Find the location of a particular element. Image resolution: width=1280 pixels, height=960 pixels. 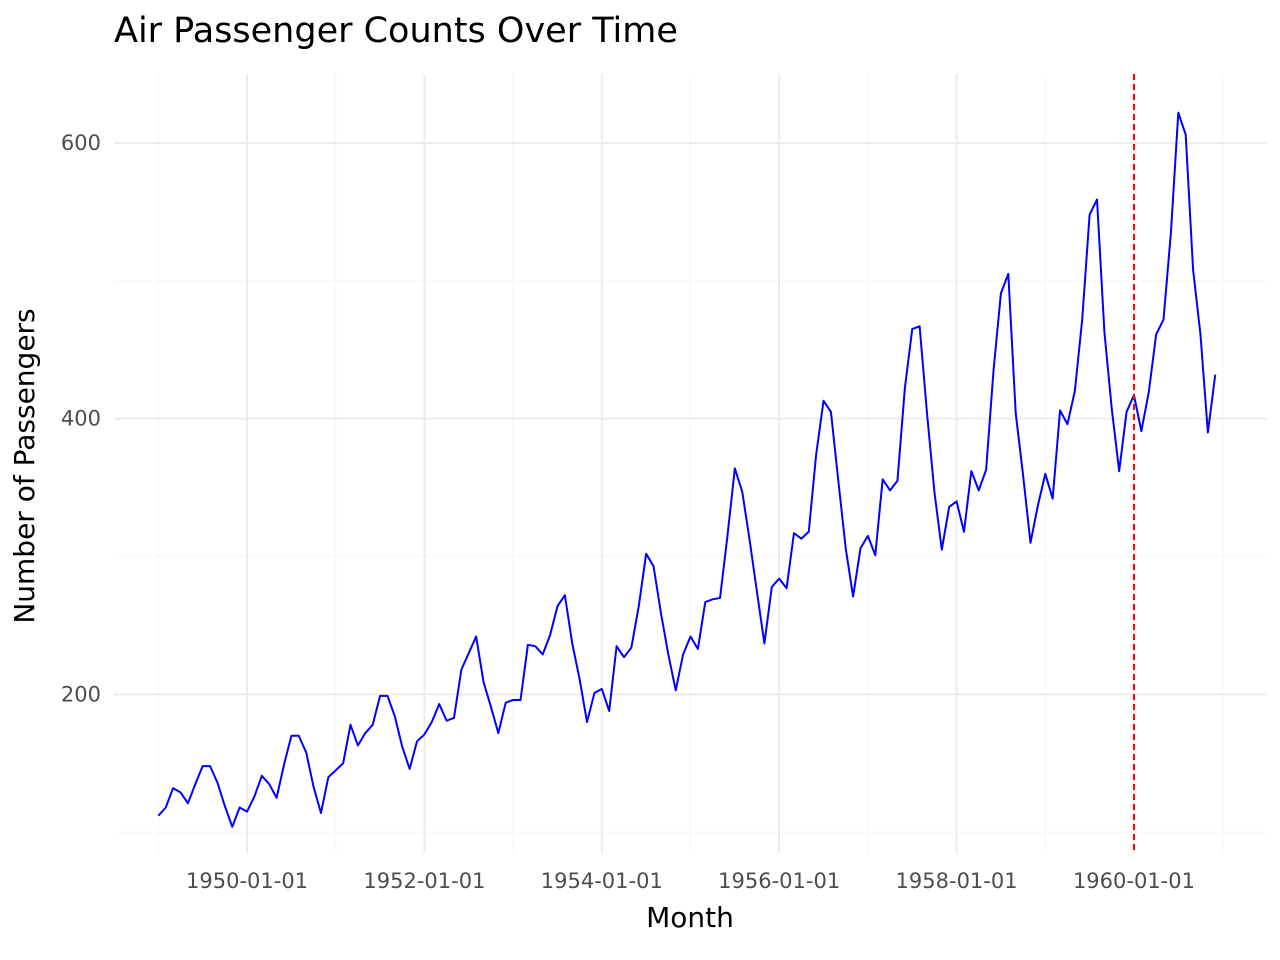

x-tick-label: 1952-01-01 is located at coordinates (424, 881).